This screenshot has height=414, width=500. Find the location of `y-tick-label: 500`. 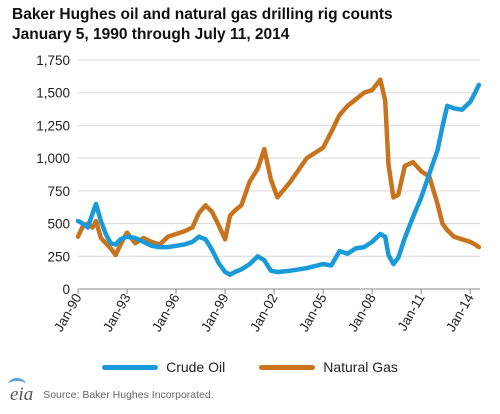

y-tick-label: 500 is located at coordinates (58, 224).